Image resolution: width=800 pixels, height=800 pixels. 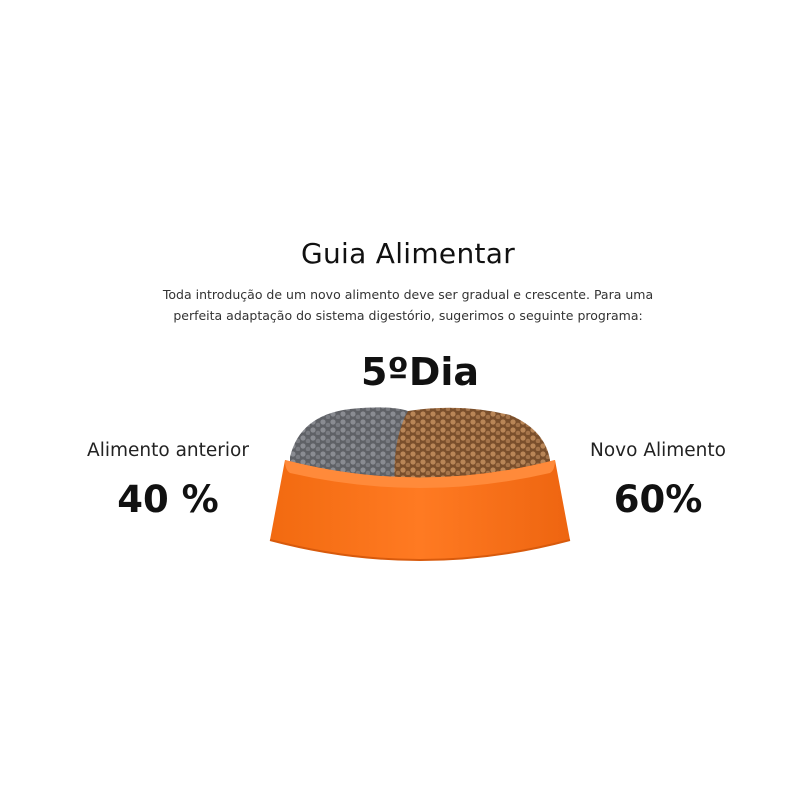 What do you see at coordinates (658, 450) in the screenshot?
I see `new-food-label: Novo Alimento` at bounding box center [658, 450].